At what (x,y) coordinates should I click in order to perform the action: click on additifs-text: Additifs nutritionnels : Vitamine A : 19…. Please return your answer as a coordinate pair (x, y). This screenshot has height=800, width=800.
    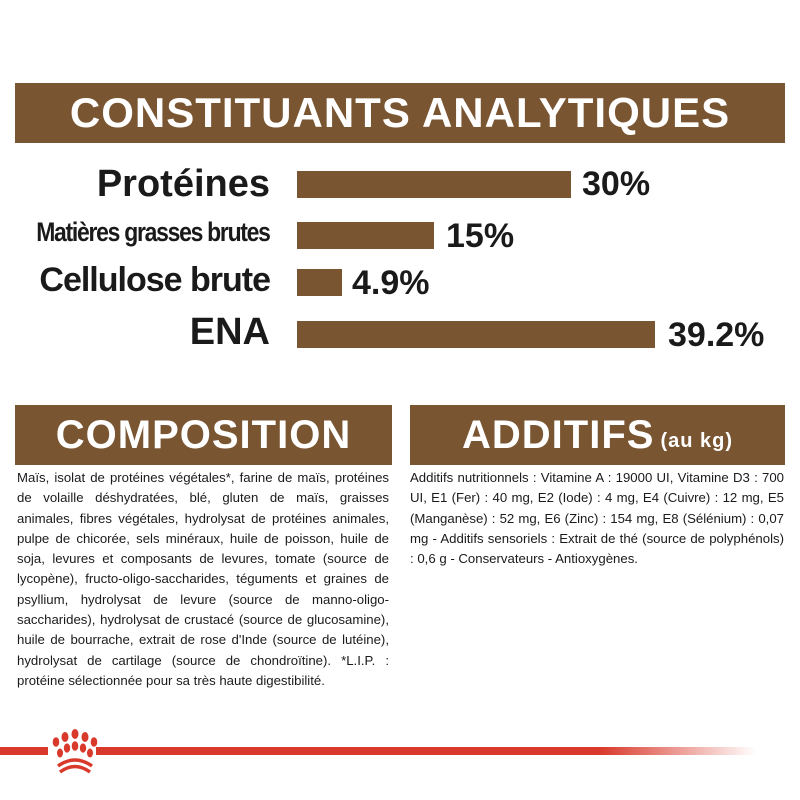
    Looking at the image, I should click on (597, 518).